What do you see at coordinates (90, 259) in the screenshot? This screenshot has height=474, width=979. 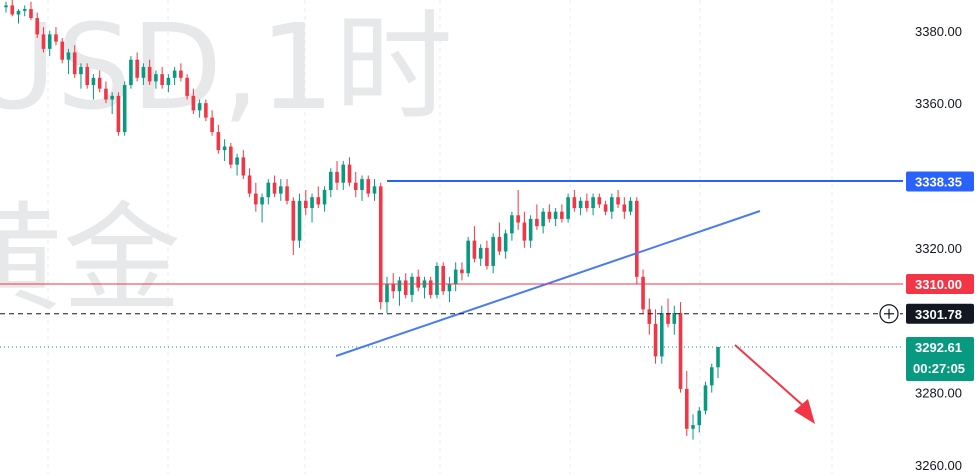 I see `watermark-text: 黄金` at bounding box center [90, 259].